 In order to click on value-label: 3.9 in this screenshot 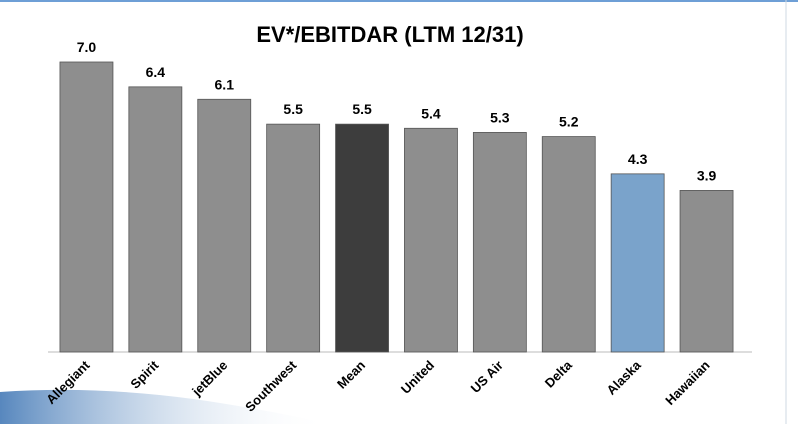, I will do `click(707, 175)`.